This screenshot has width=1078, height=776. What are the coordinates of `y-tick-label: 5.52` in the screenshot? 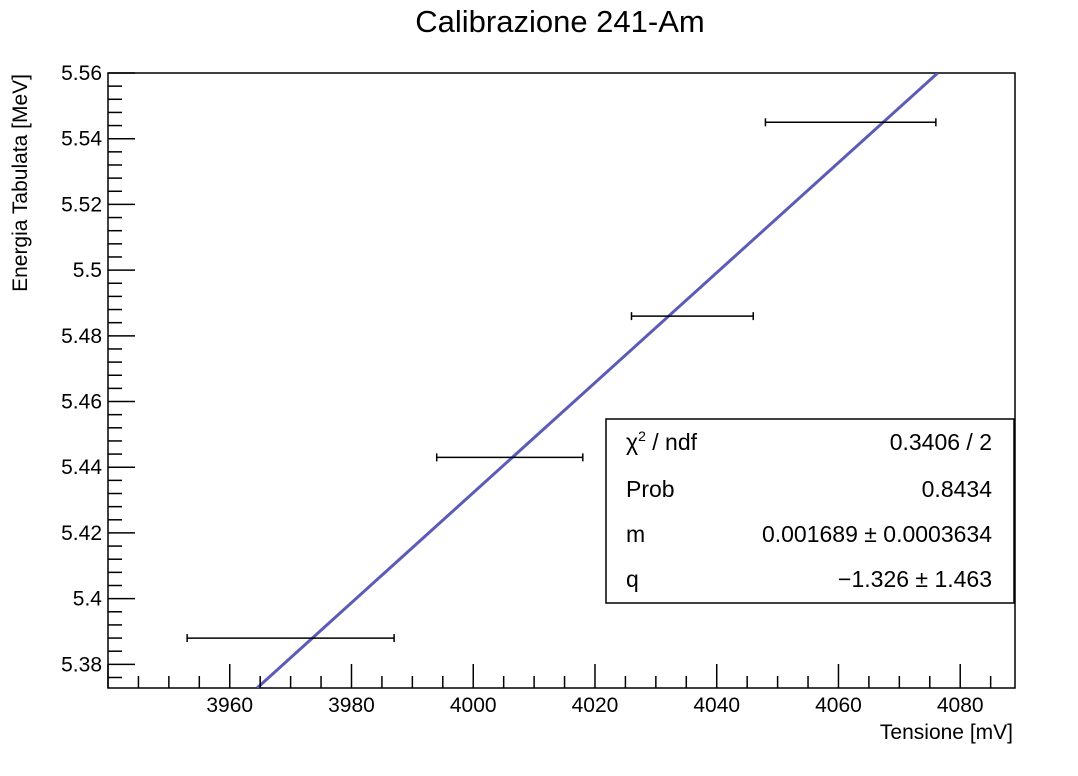 It's located at (81, 204).